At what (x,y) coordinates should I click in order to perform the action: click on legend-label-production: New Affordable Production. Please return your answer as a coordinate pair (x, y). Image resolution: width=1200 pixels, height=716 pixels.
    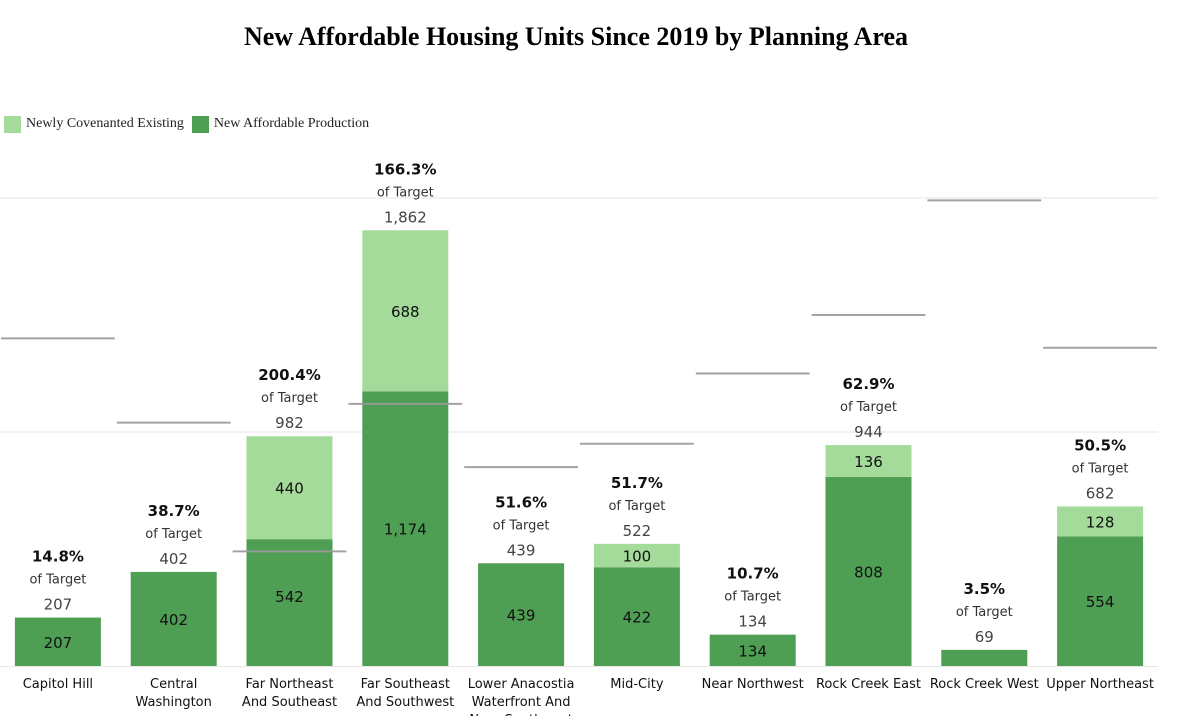
    Looking at the image, I should click on (291, 123).